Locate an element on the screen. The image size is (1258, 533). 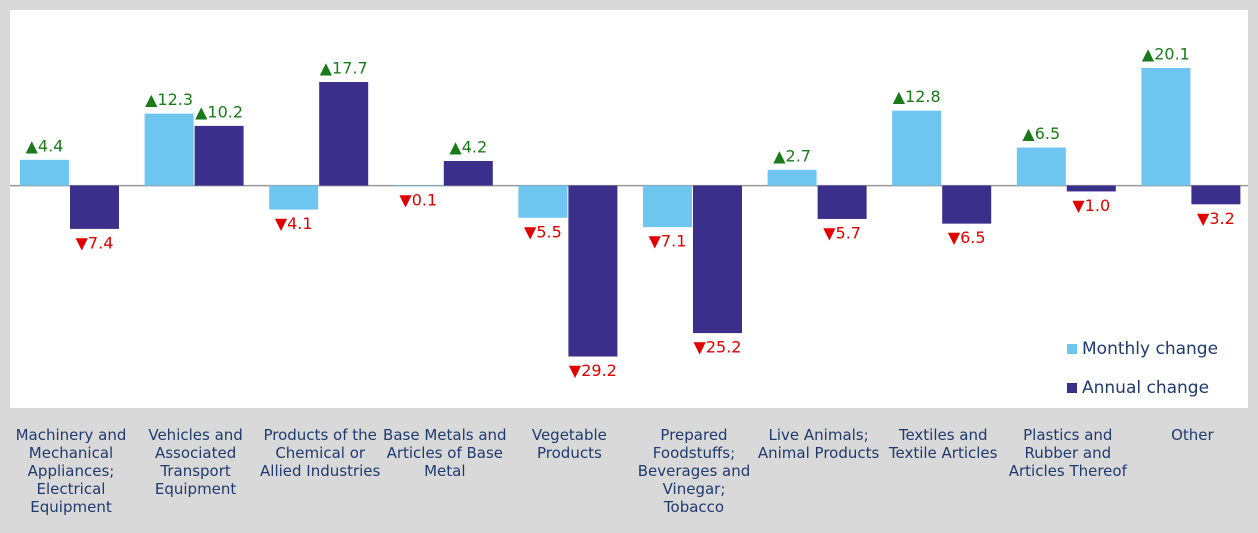
value-label: ▼29.2 is located at coordinates (593, 370).